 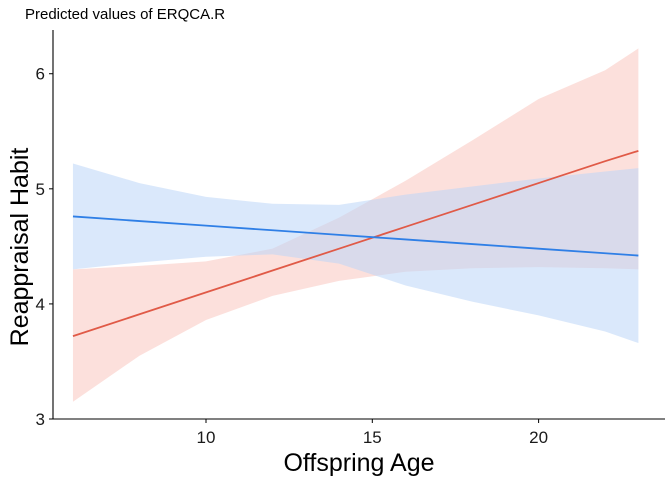 What do you see at coordinates (206, 437) in the screenshot?
I see `x-tick-label: 10` at bounding box center [206, 437].